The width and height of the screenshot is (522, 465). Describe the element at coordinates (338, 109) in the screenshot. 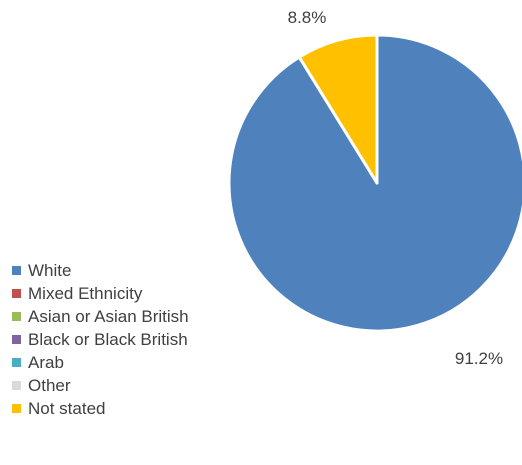

I see `pie-slice-not-stated` at that location.